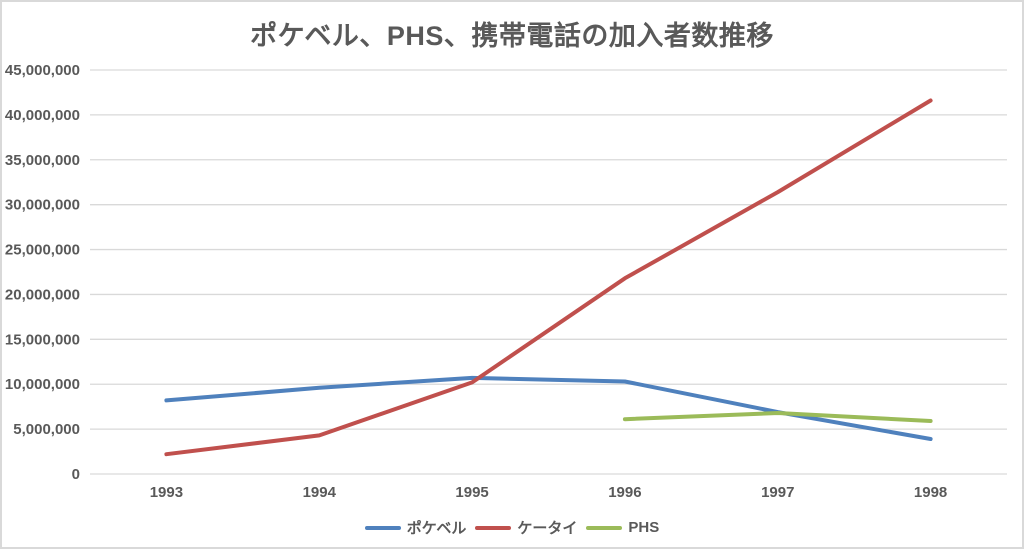  What do you see at coordinates (548, 408) in the screenshot?
I see `series-line-pager` at bounding box center [548, 408].